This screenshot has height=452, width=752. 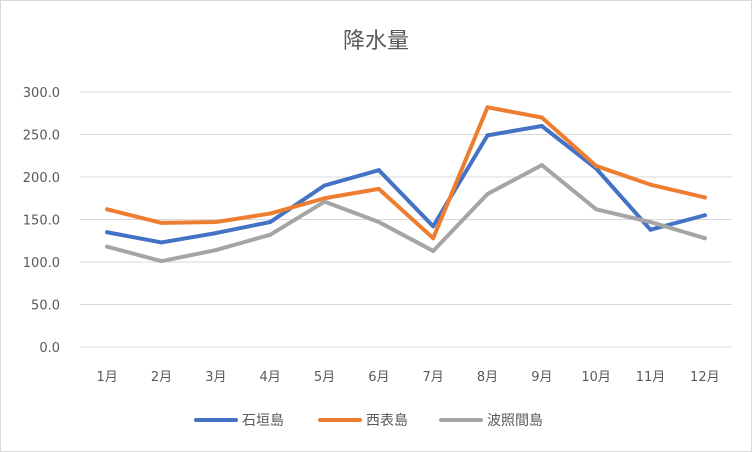 I want to click on x-tick-label: 6月, so click(x=378, y=377).